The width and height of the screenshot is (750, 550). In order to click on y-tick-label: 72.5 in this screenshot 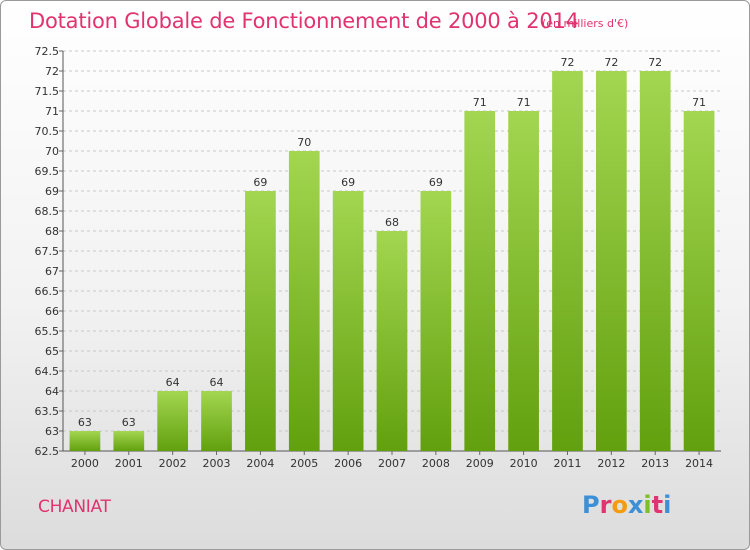, I will do `click(47, 51)`.